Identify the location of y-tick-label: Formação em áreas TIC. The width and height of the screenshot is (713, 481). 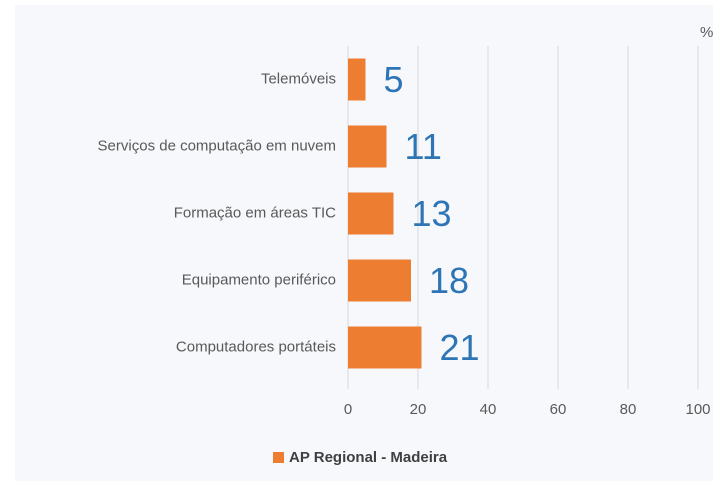
(255, 212).